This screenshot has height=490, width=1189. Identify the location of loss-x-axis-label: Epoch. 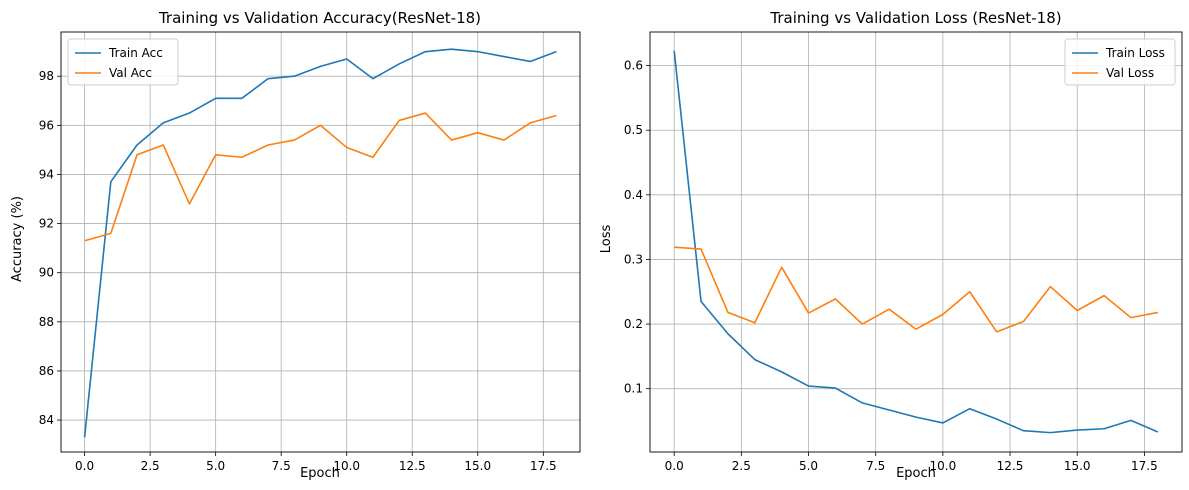
(916, 473).